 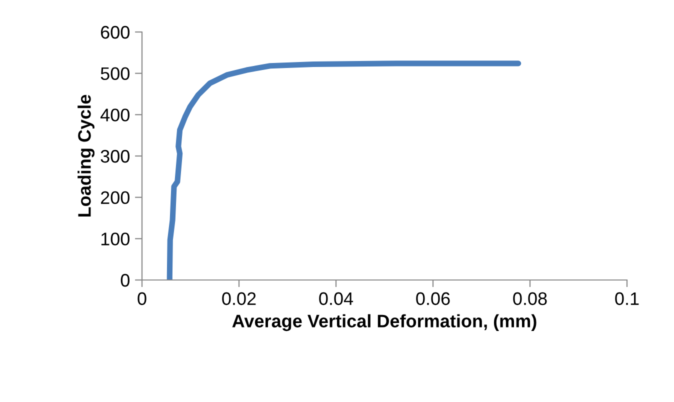 I want to click on x-tick-label: 0.02, so click(x=239, y=299).